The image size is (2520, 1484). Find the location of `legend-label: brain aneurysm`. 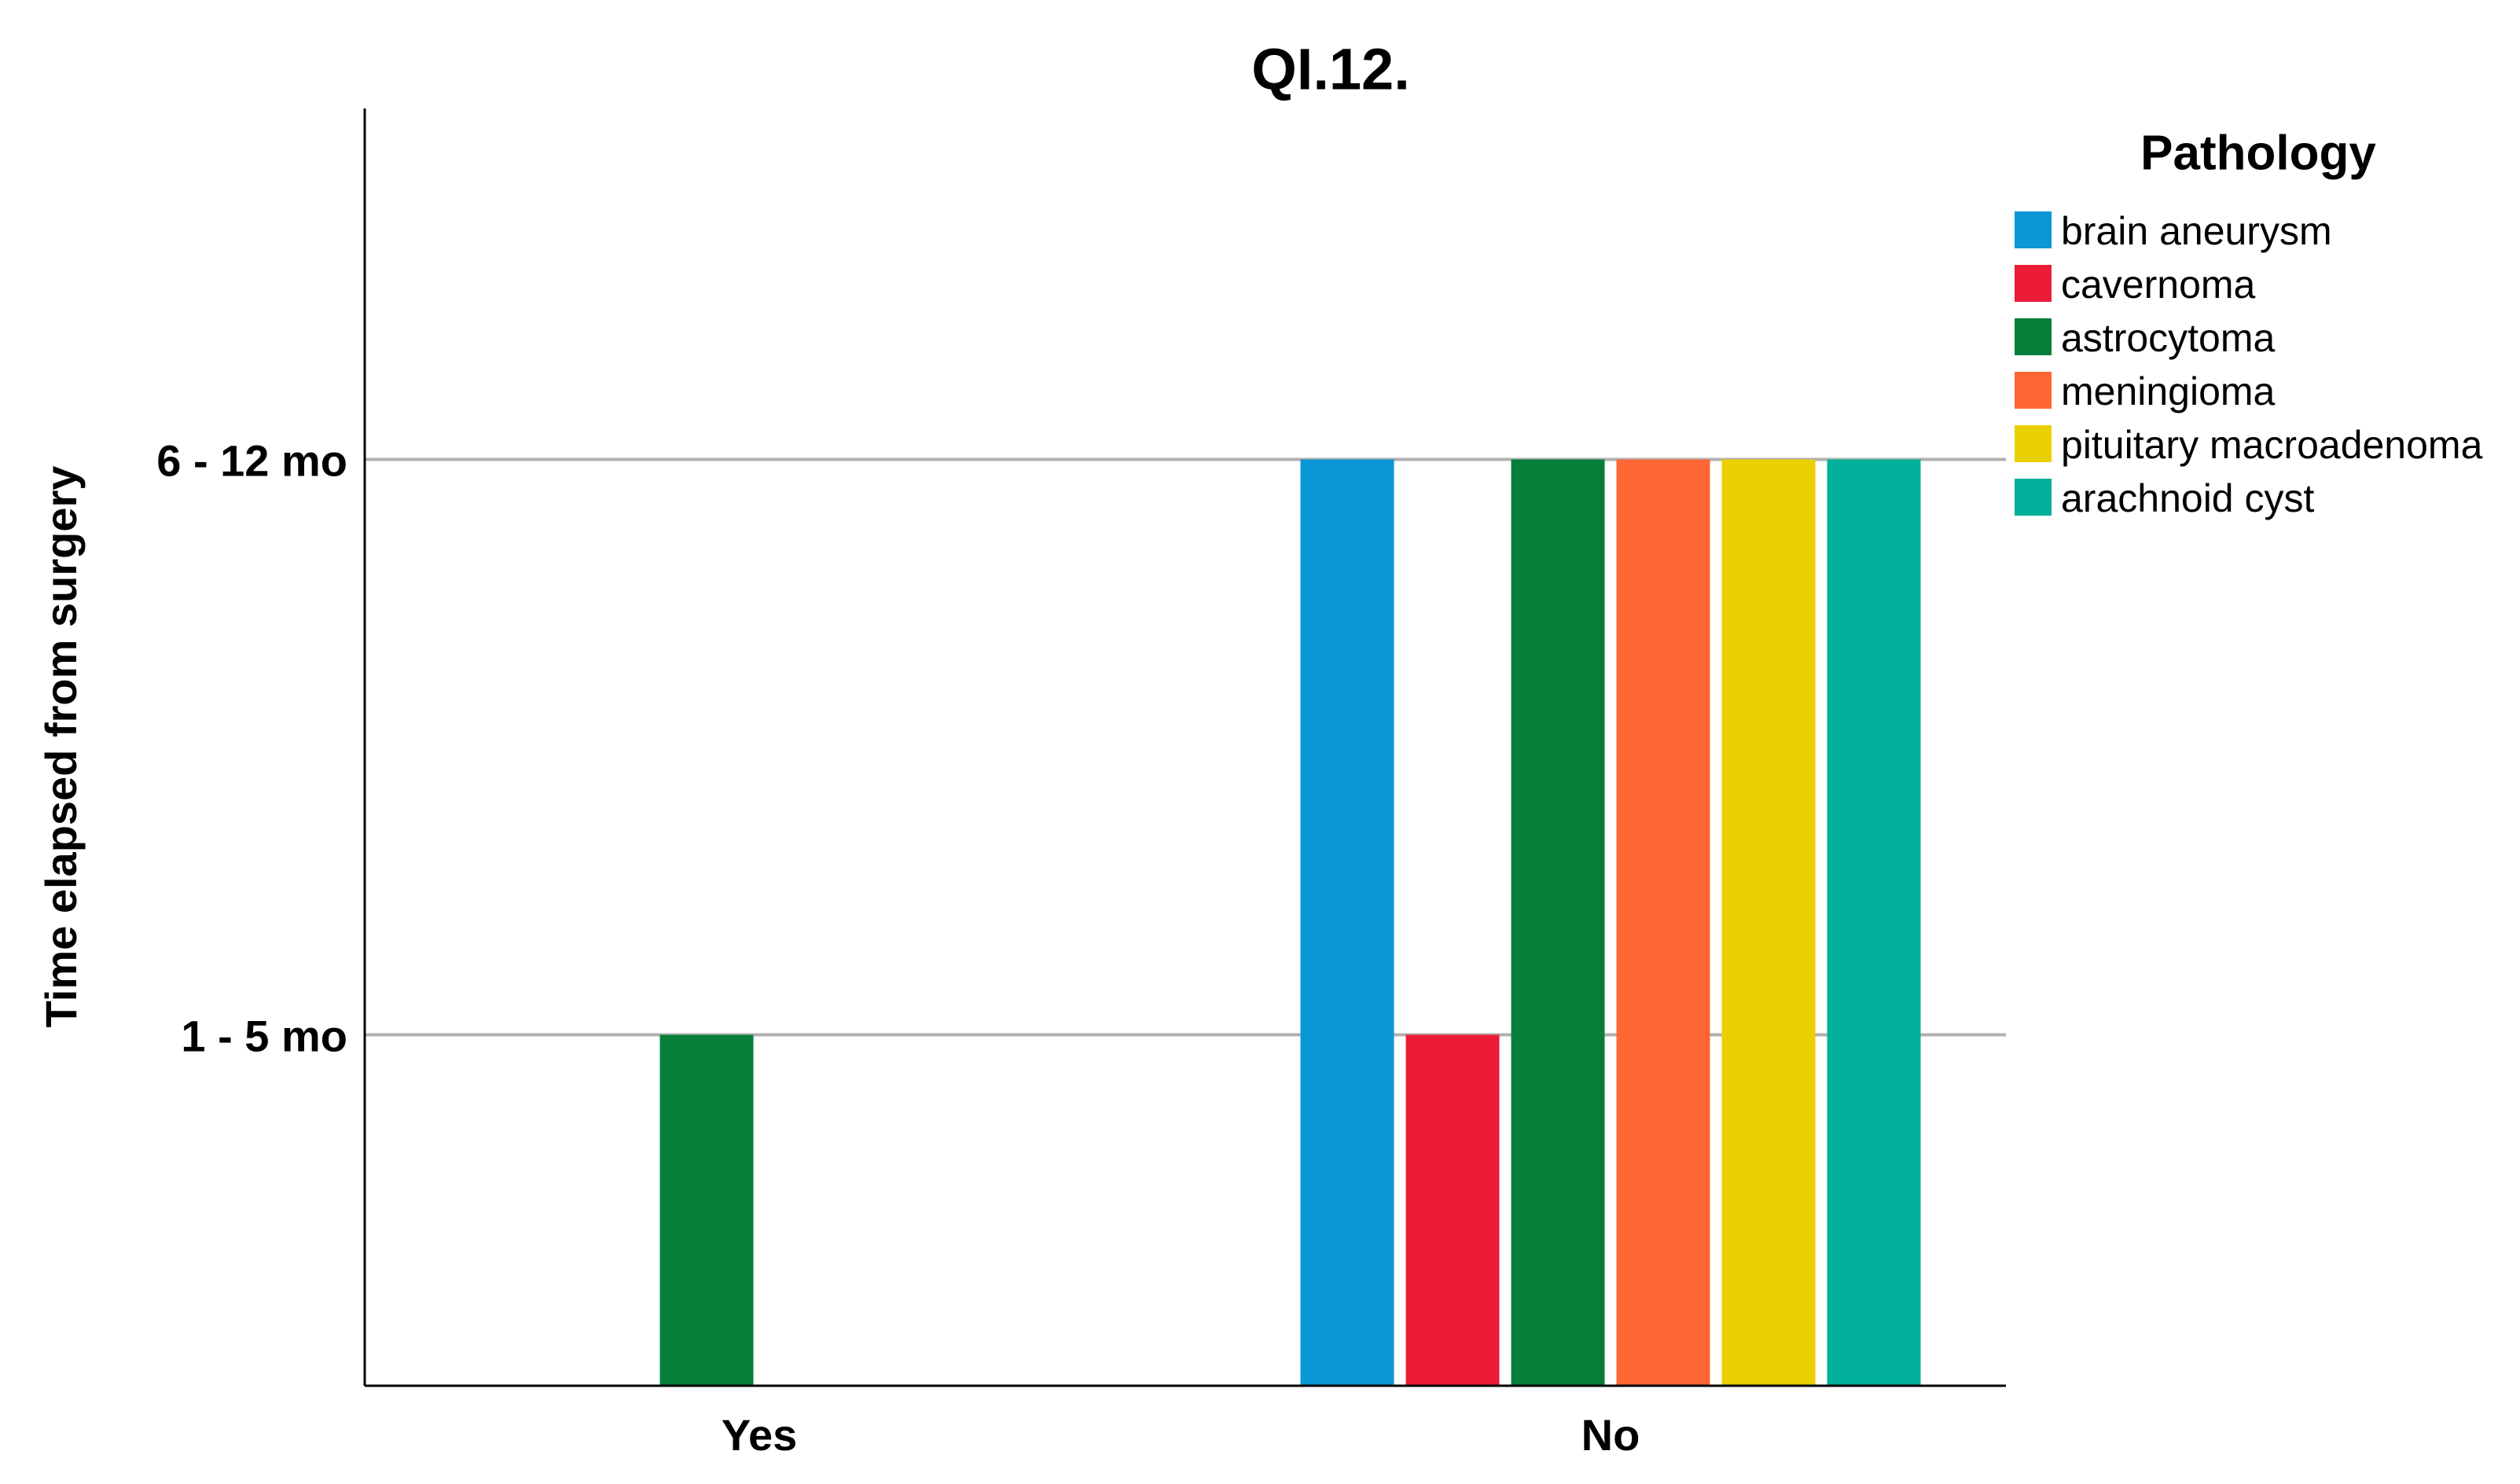

legend-label: brain aneurysm is located at coordinates (2196, 231).